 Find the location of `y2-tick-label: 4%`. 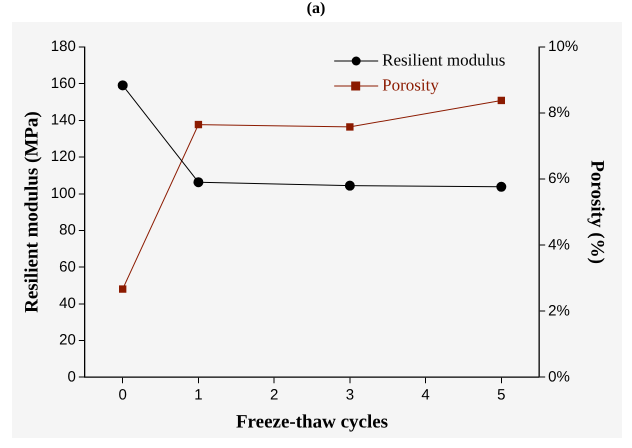

y2-tick-label: 4% is located at coordinates (559, 245).